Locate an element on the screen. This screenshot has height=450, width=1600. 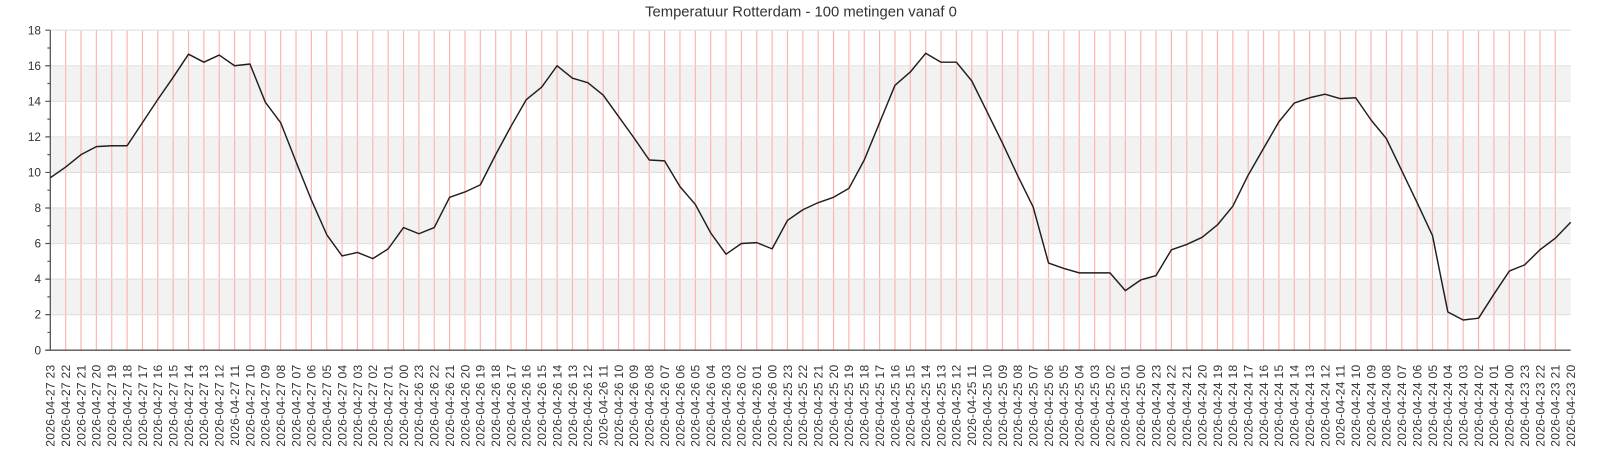
svg-text: 2026-04-26 16 is located at coordinates (527, 406).